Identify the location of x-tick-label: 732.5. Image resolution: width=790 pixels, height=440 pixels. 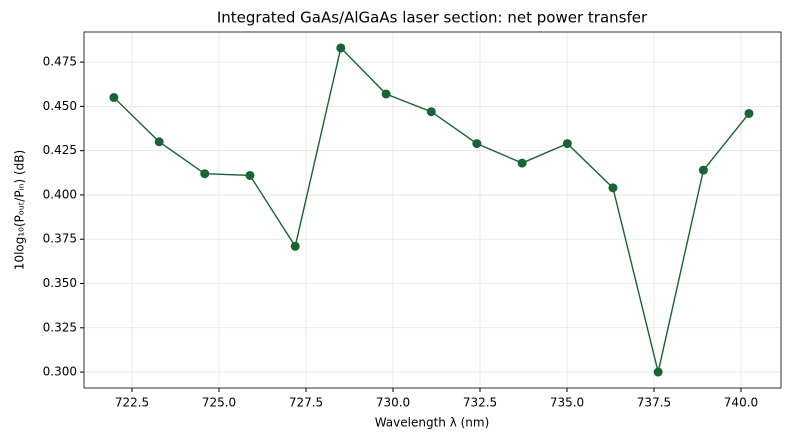
(480, 403).